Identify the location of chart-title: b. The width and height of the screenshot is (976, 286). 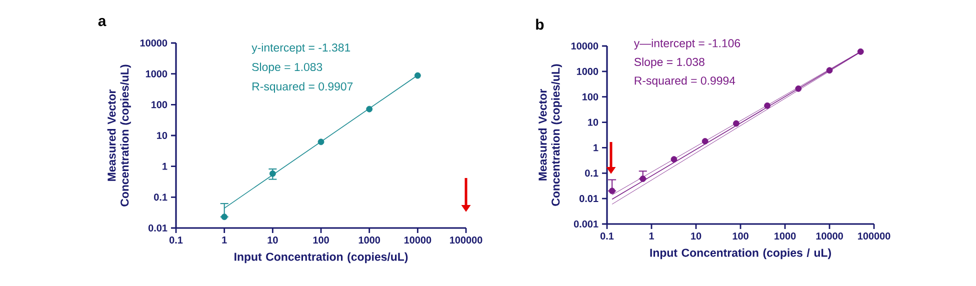
(540, 24).